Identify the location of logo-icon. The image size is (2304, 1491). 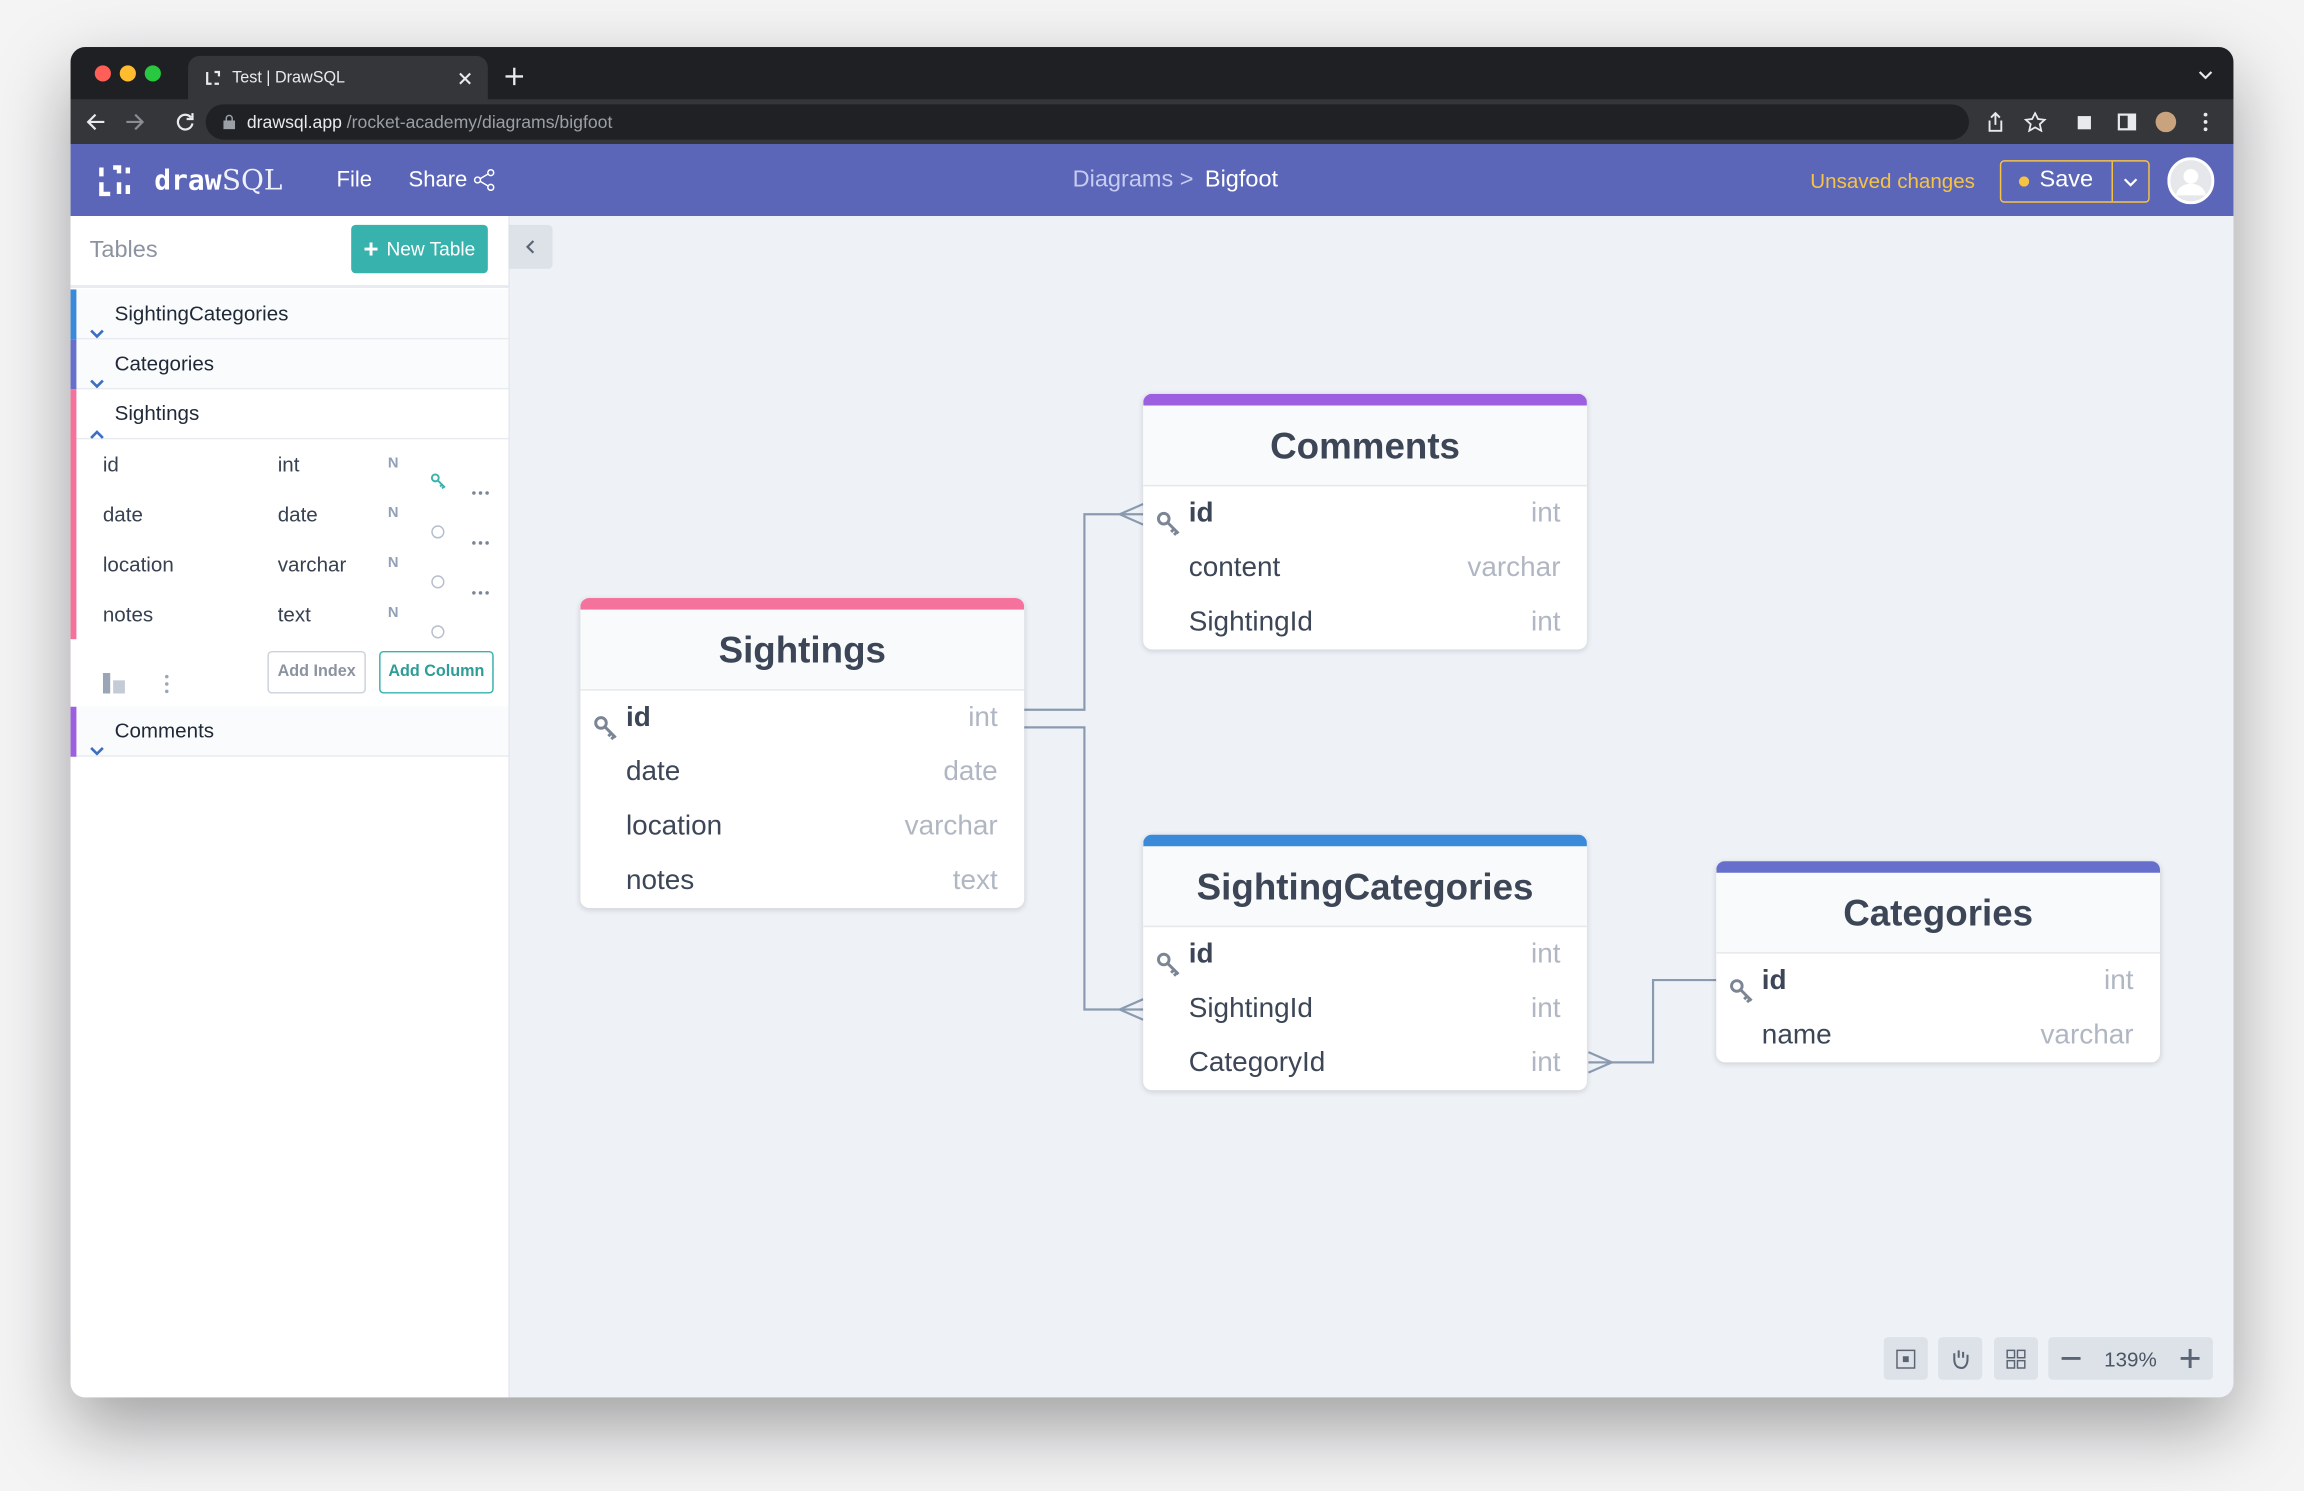
(115, 181).